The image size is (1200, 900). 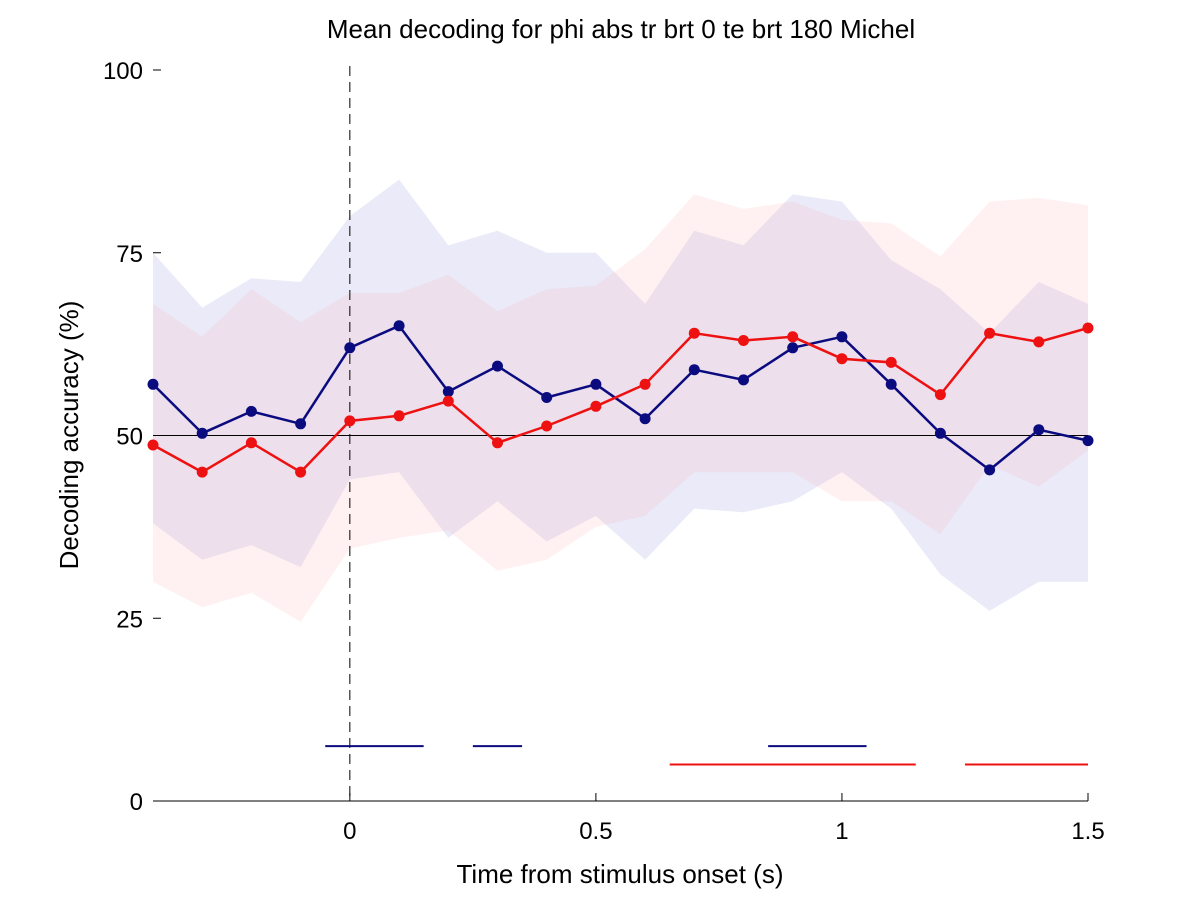 I want to click on y-tick-label: 0, so click(x=136, y=802).